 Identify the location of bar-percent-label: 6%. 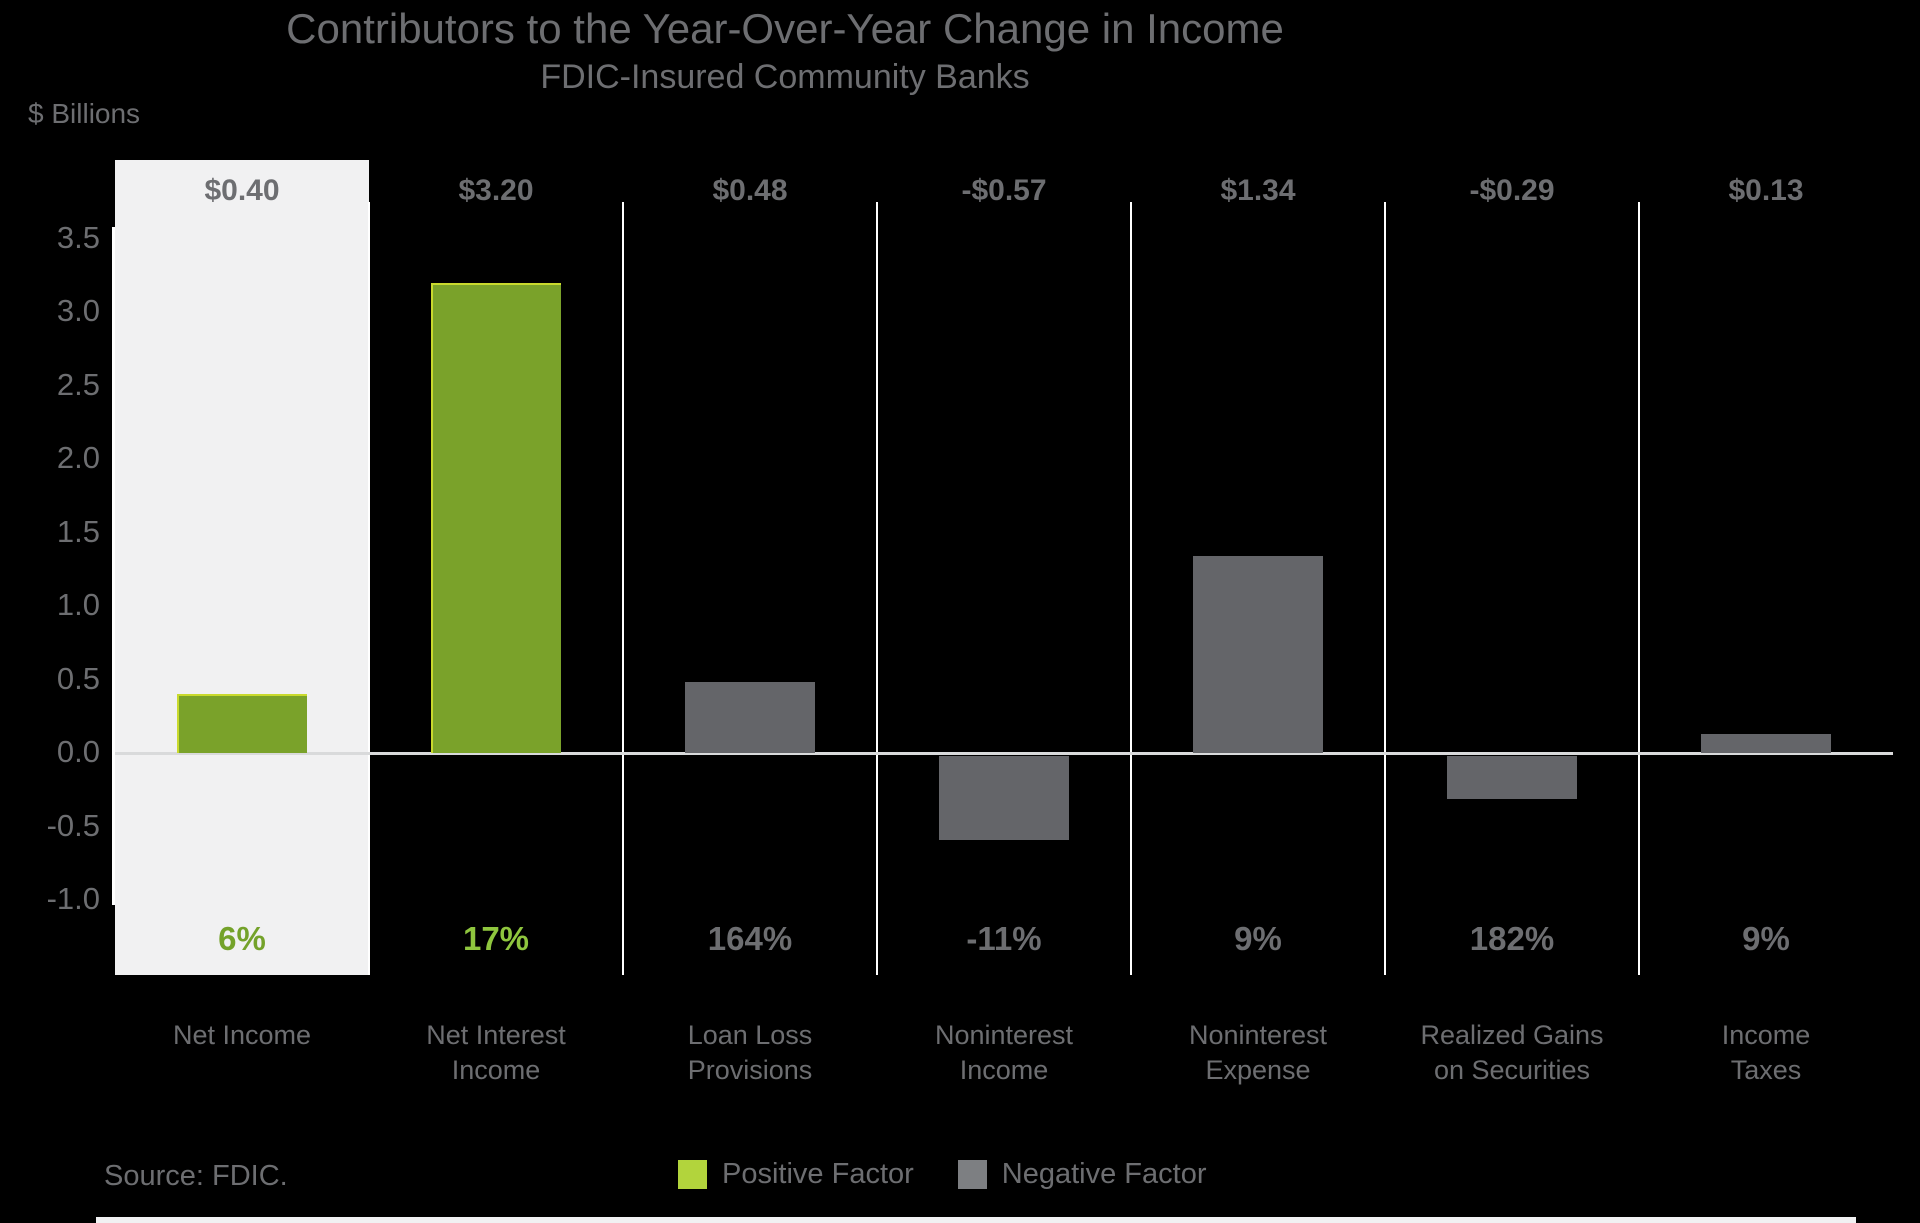
(242, 938).